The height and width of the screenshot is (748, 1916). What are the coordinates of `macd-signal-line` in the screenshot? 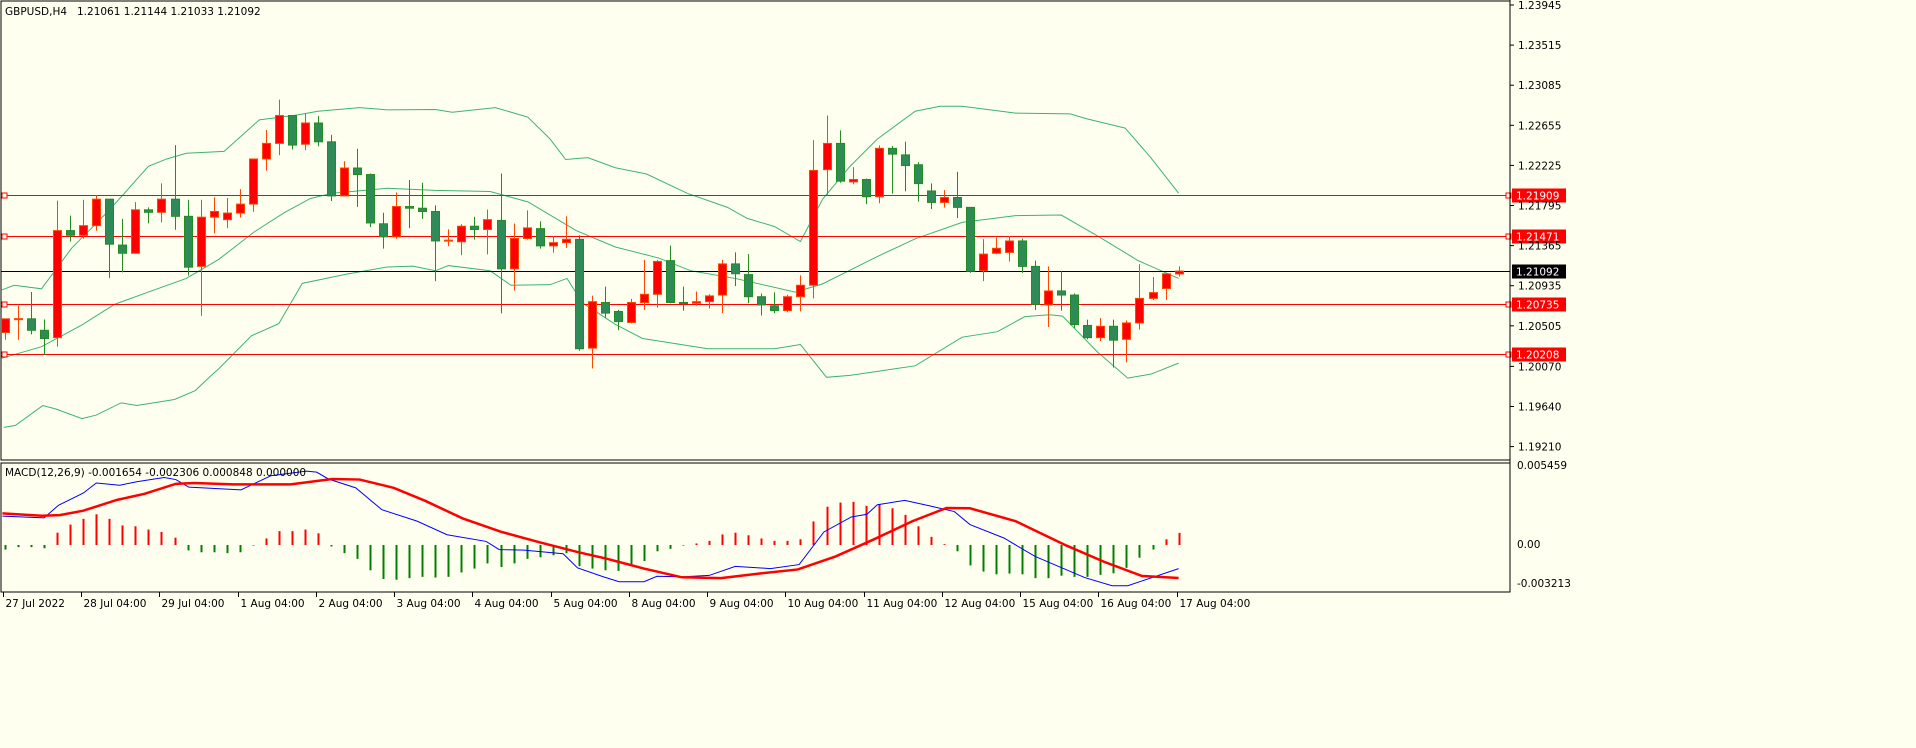 It's located at (590, 528).